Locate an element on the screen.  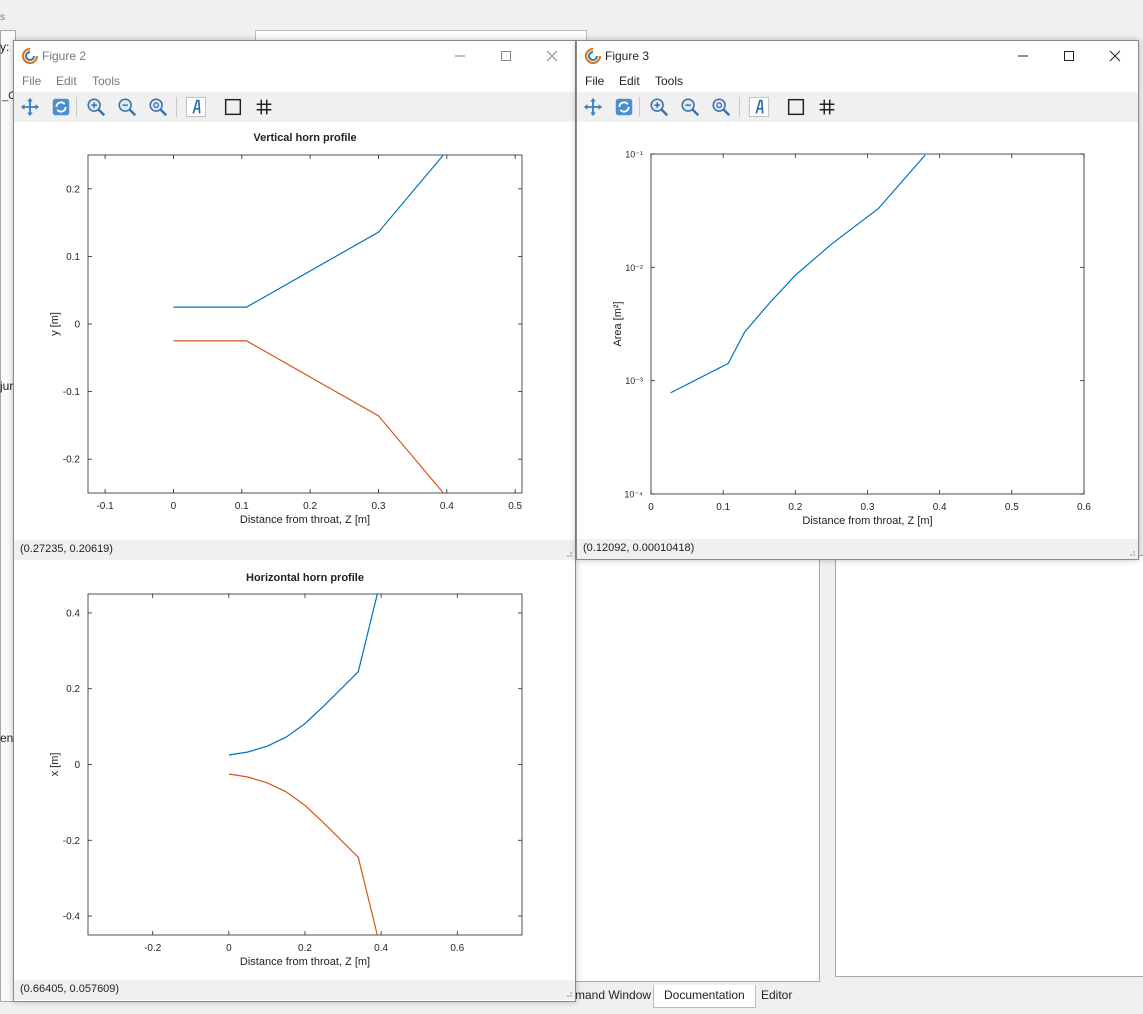
y-axis-label: x [m] is located at coordinates (55, 765).